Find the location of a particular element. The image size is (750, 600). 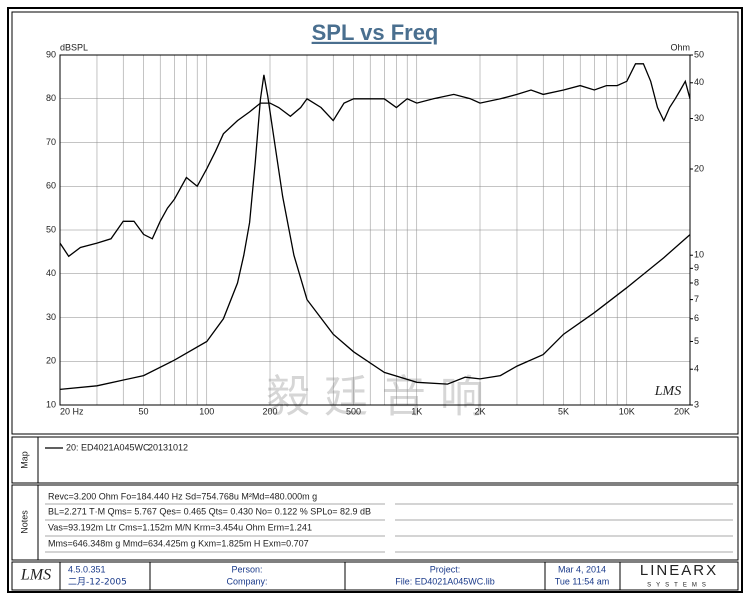

y-tick-label: 50 is located at coordinates (51, 229).